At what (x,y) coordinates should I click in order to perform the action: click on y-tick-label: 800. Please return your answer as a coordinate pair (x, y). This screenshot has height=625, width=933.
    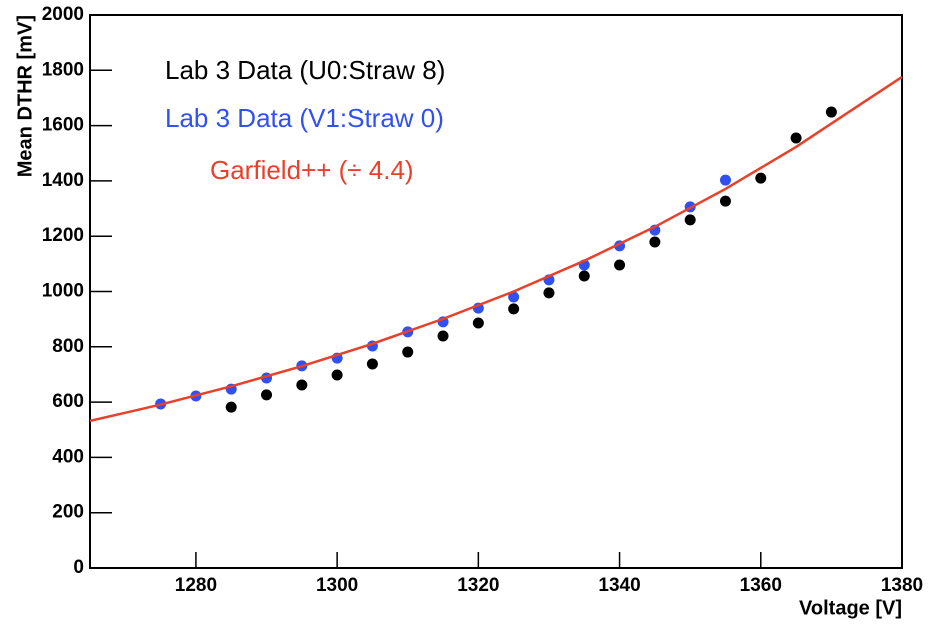
    Looking at the image, I should click on (68, 346).